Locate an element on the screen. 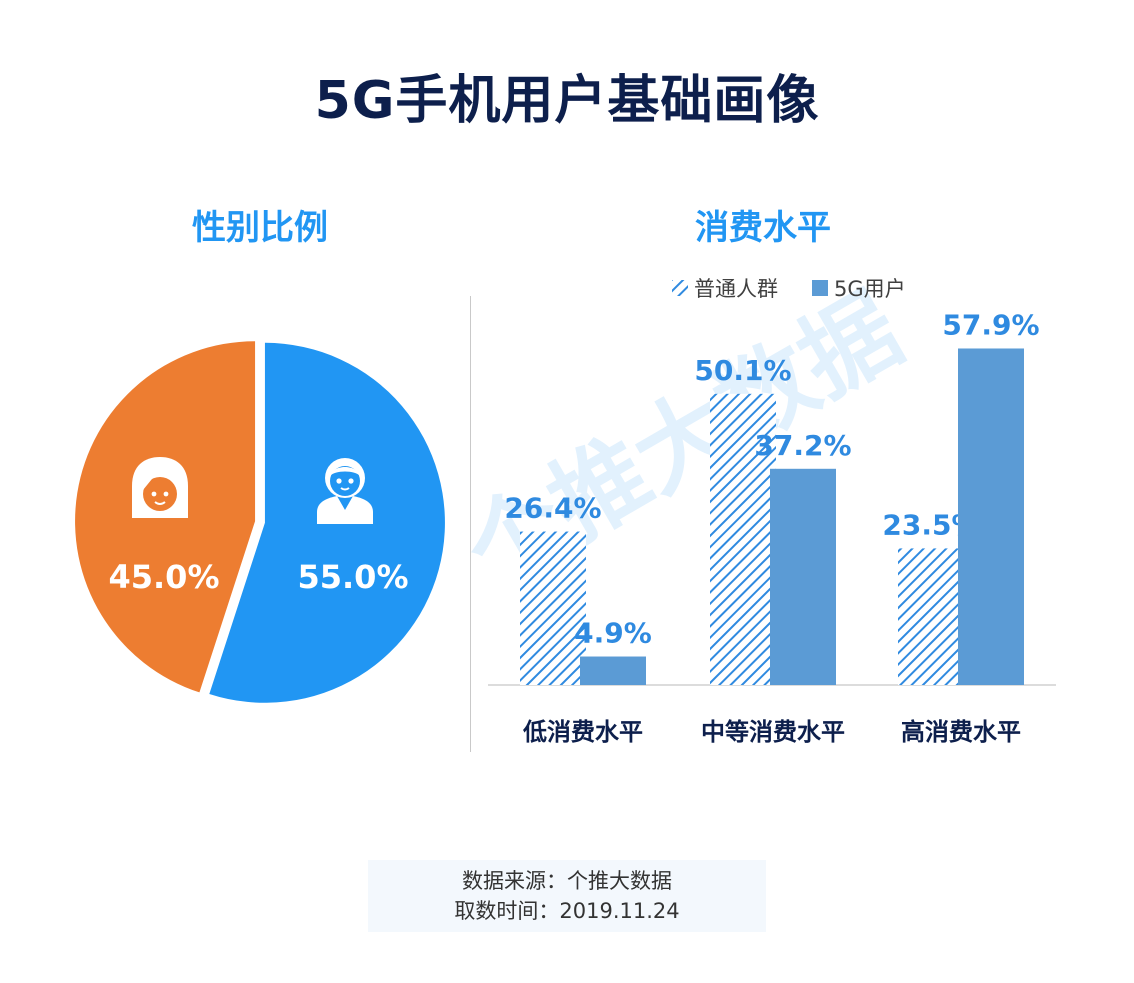 Image resolution: width=1134 pixels, height=983 pixels. bar-label-low-5g: 4.9% is located at coordinates (613, 633).